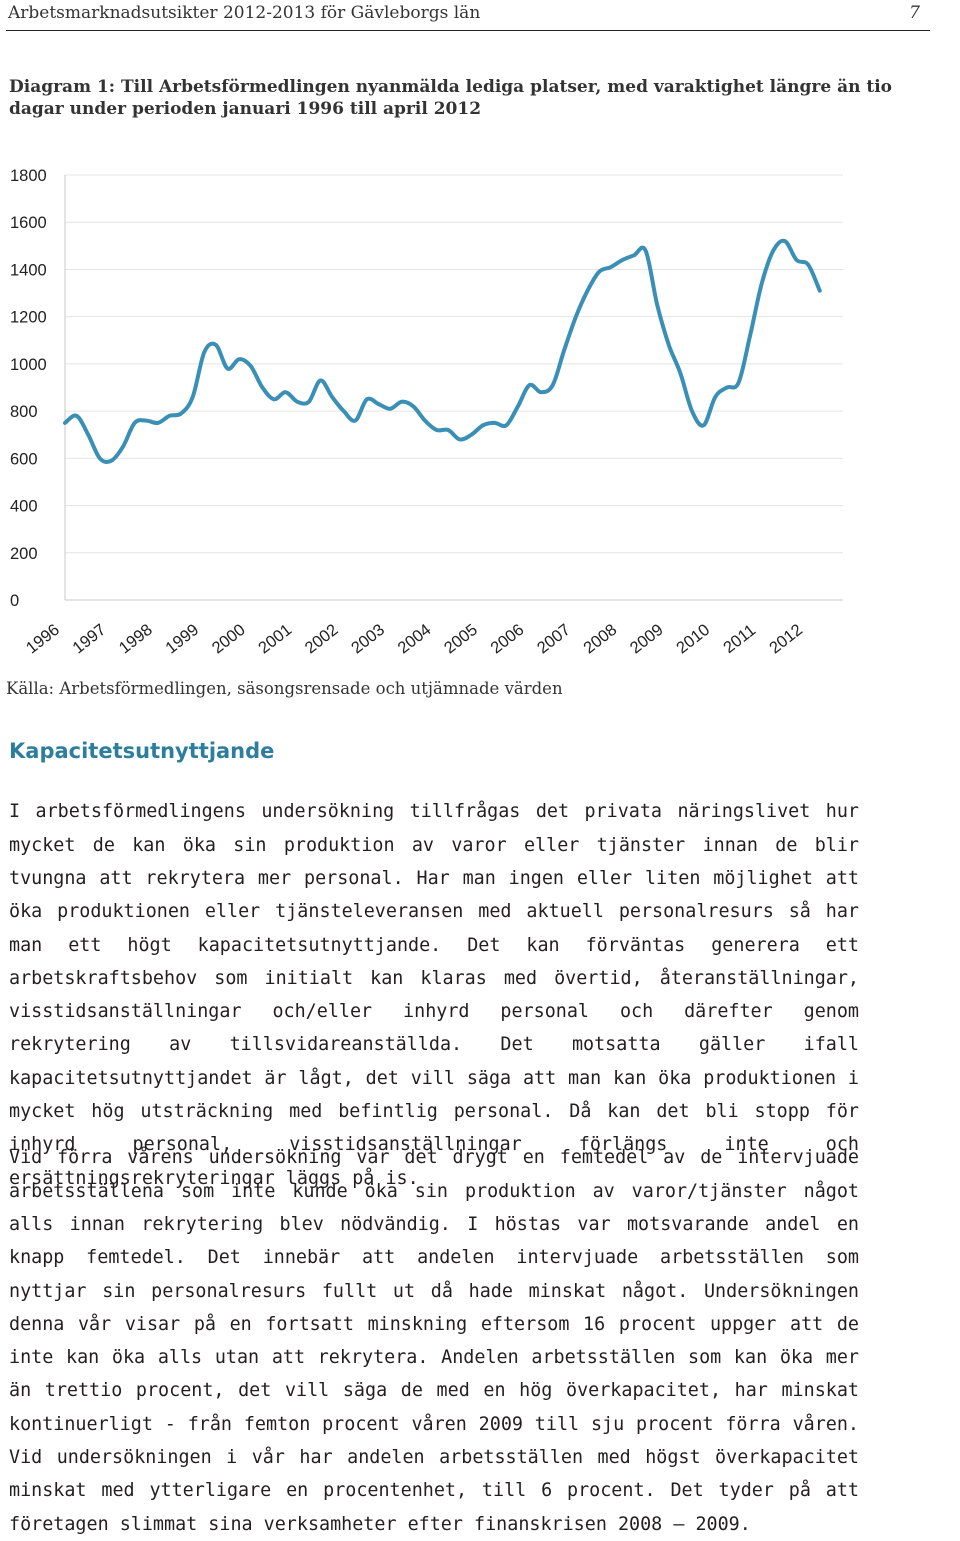 The image size is (960, 1541). What do you see at coordinates (786, 639) in the screenshot?
I see `x-tick-label: 2012` at bounding box center [786, 639].